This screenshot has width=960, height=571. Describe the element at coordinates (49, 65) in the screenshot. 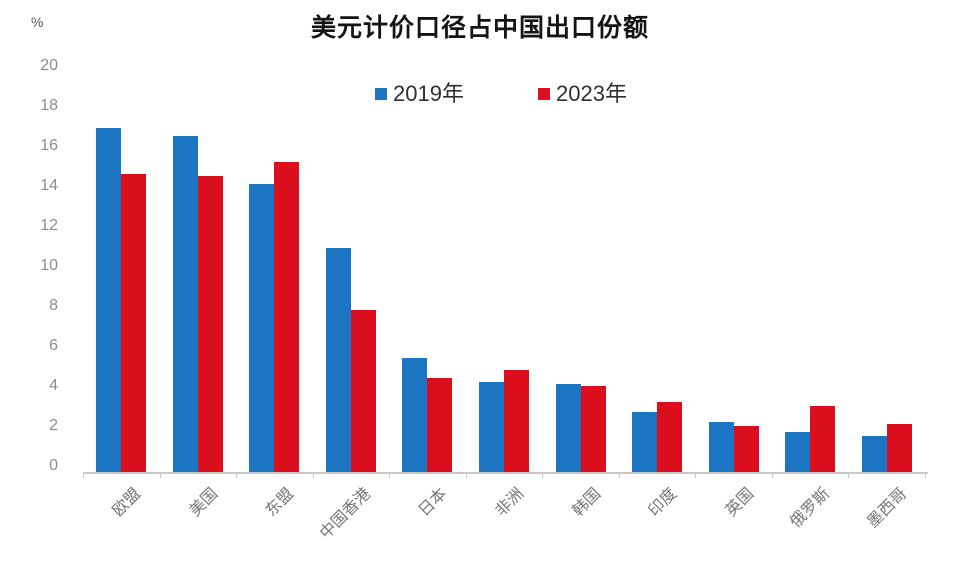

I see `y-tick-label: 20` at that location.